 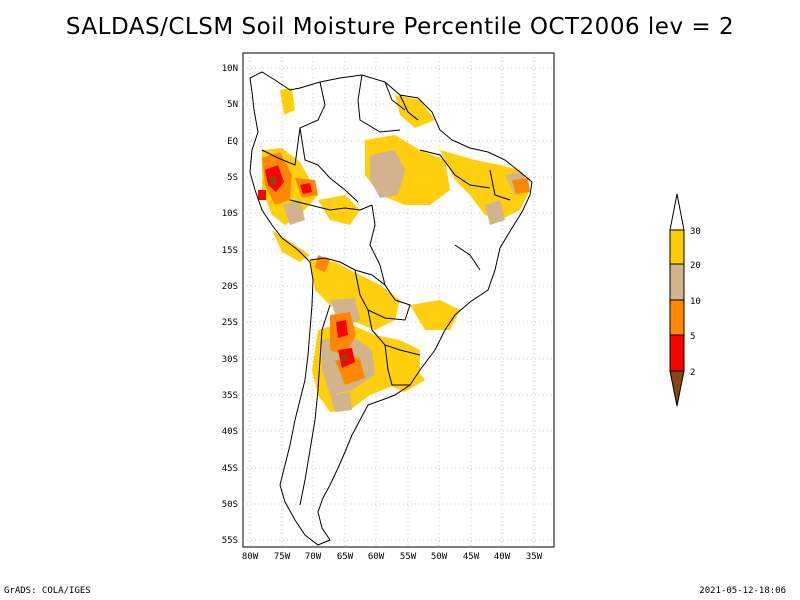 I want to click on shading-lt2, so click(x=309, y=268).